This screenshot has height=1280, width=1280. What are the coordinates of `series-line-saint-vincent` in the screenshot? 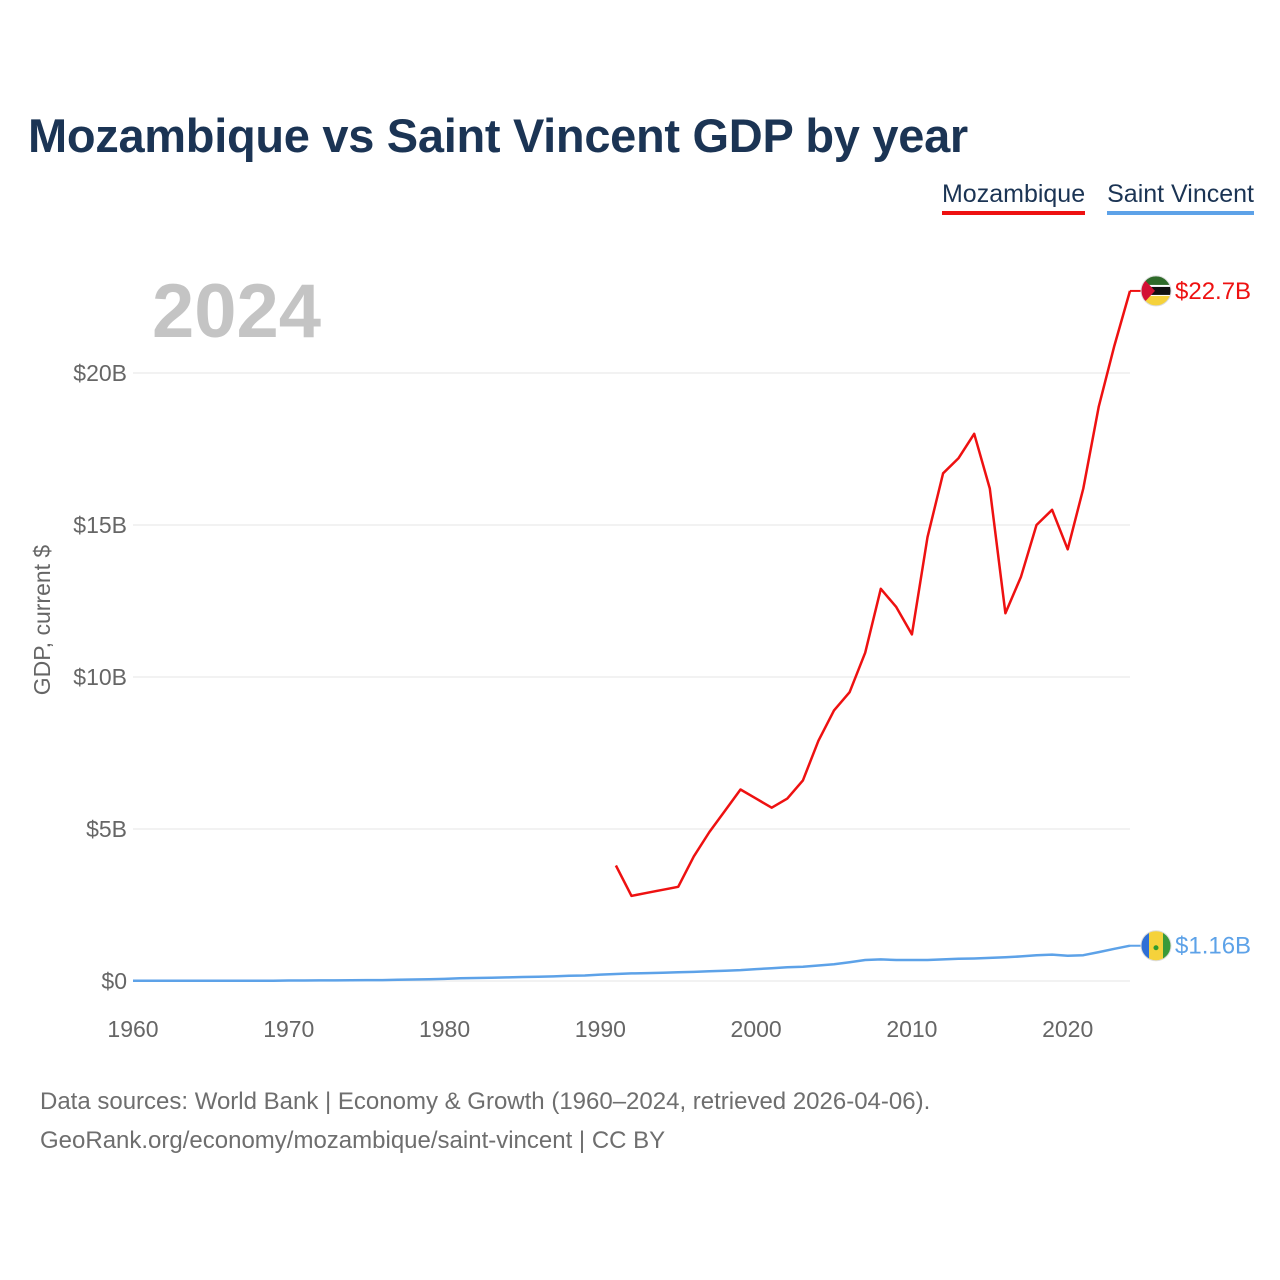 It's located at (632, 963).